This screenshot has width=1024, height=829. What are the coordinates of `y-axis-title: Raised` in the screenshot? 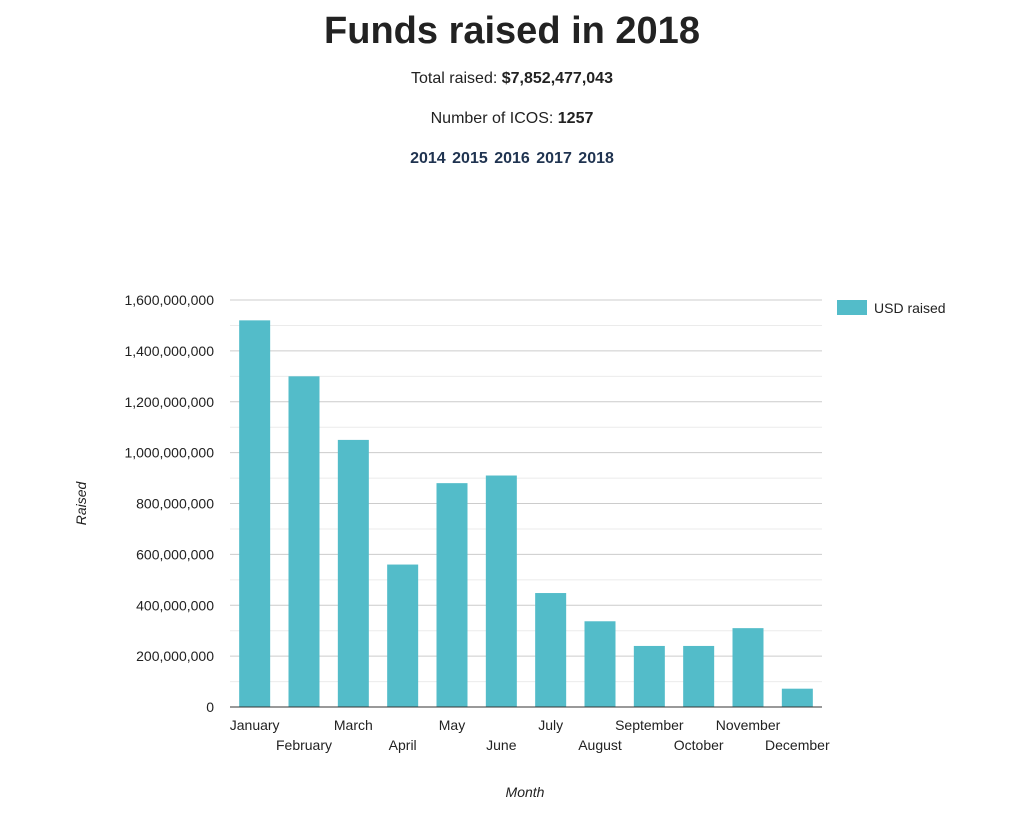 It's located at (81, 503).